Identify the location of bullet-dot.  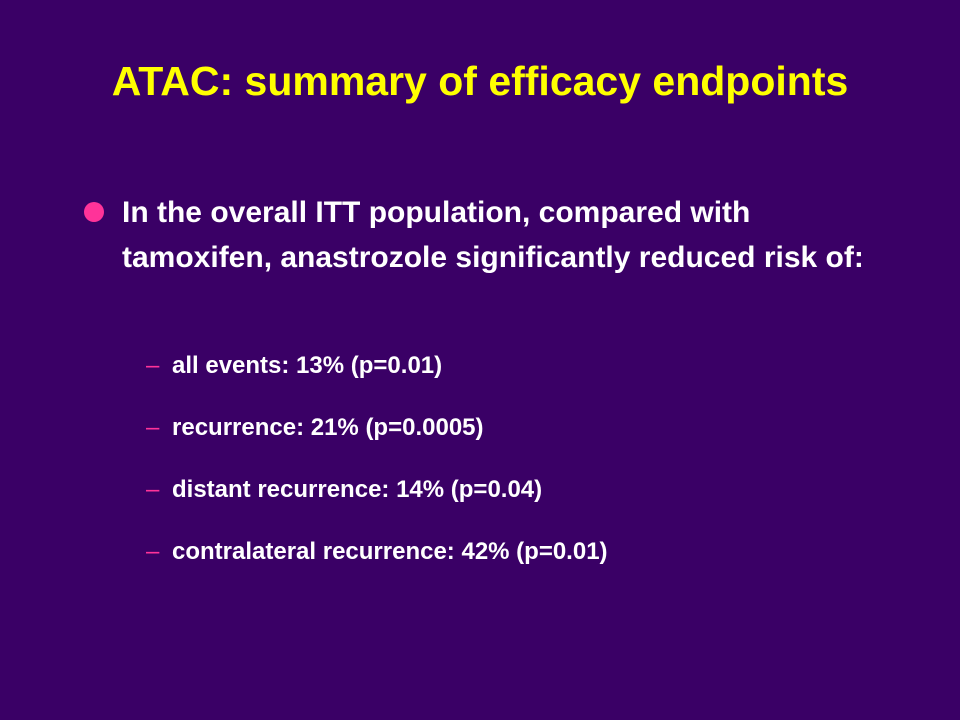
(94, 212).